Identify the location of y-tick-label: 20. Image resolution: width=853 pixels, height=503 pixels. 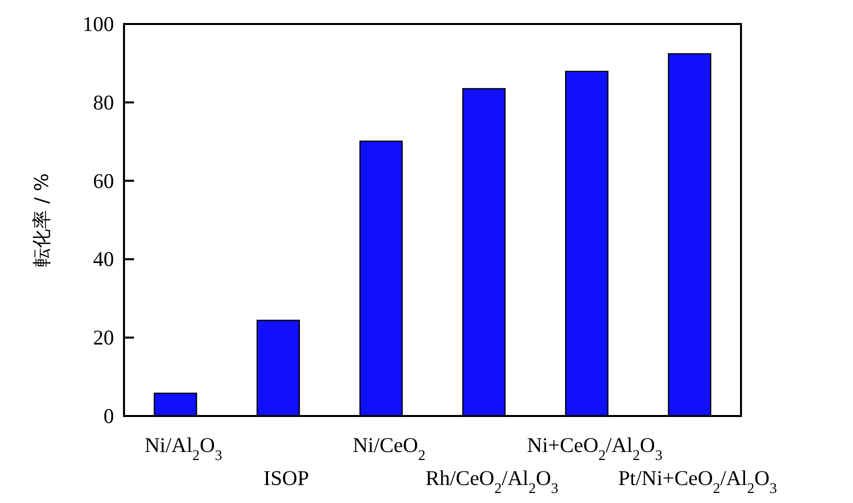
(103, 338).